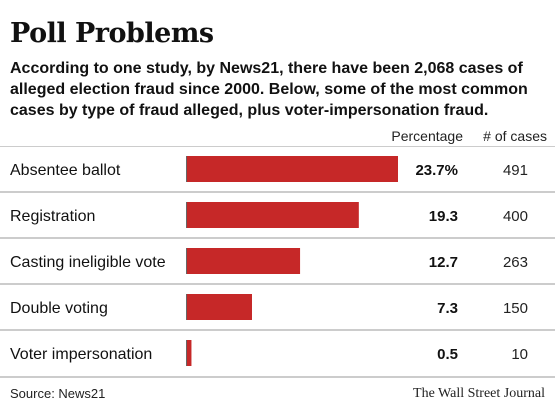 The width and height of the screenshot is (555, 419). Describe the element at coordinates (447, 354) in the screenshot. I see `percentage-value: 0.5` at that location.